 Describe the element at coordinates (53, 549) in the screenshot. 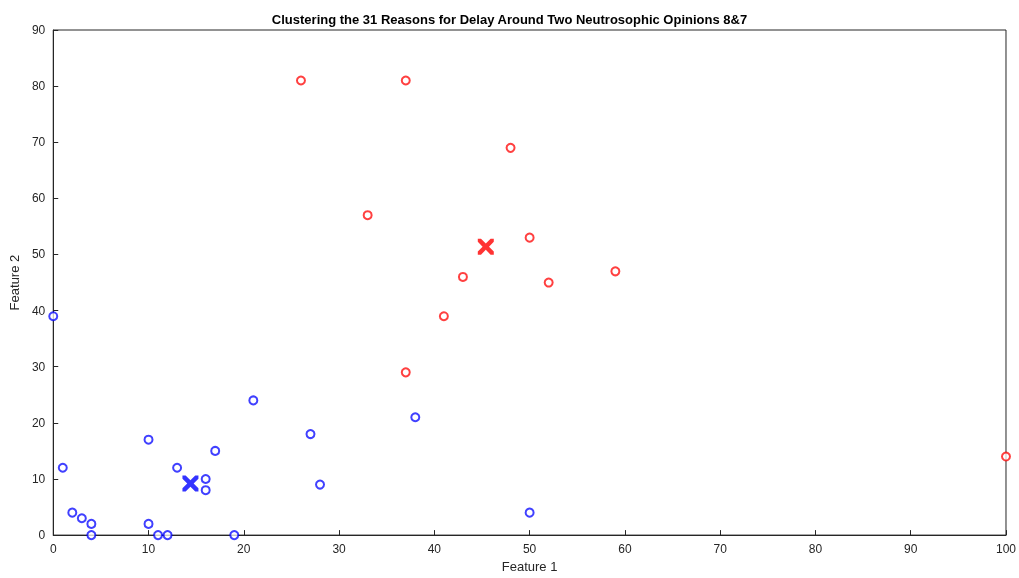

I see `x-tick-label: 0` at that location.